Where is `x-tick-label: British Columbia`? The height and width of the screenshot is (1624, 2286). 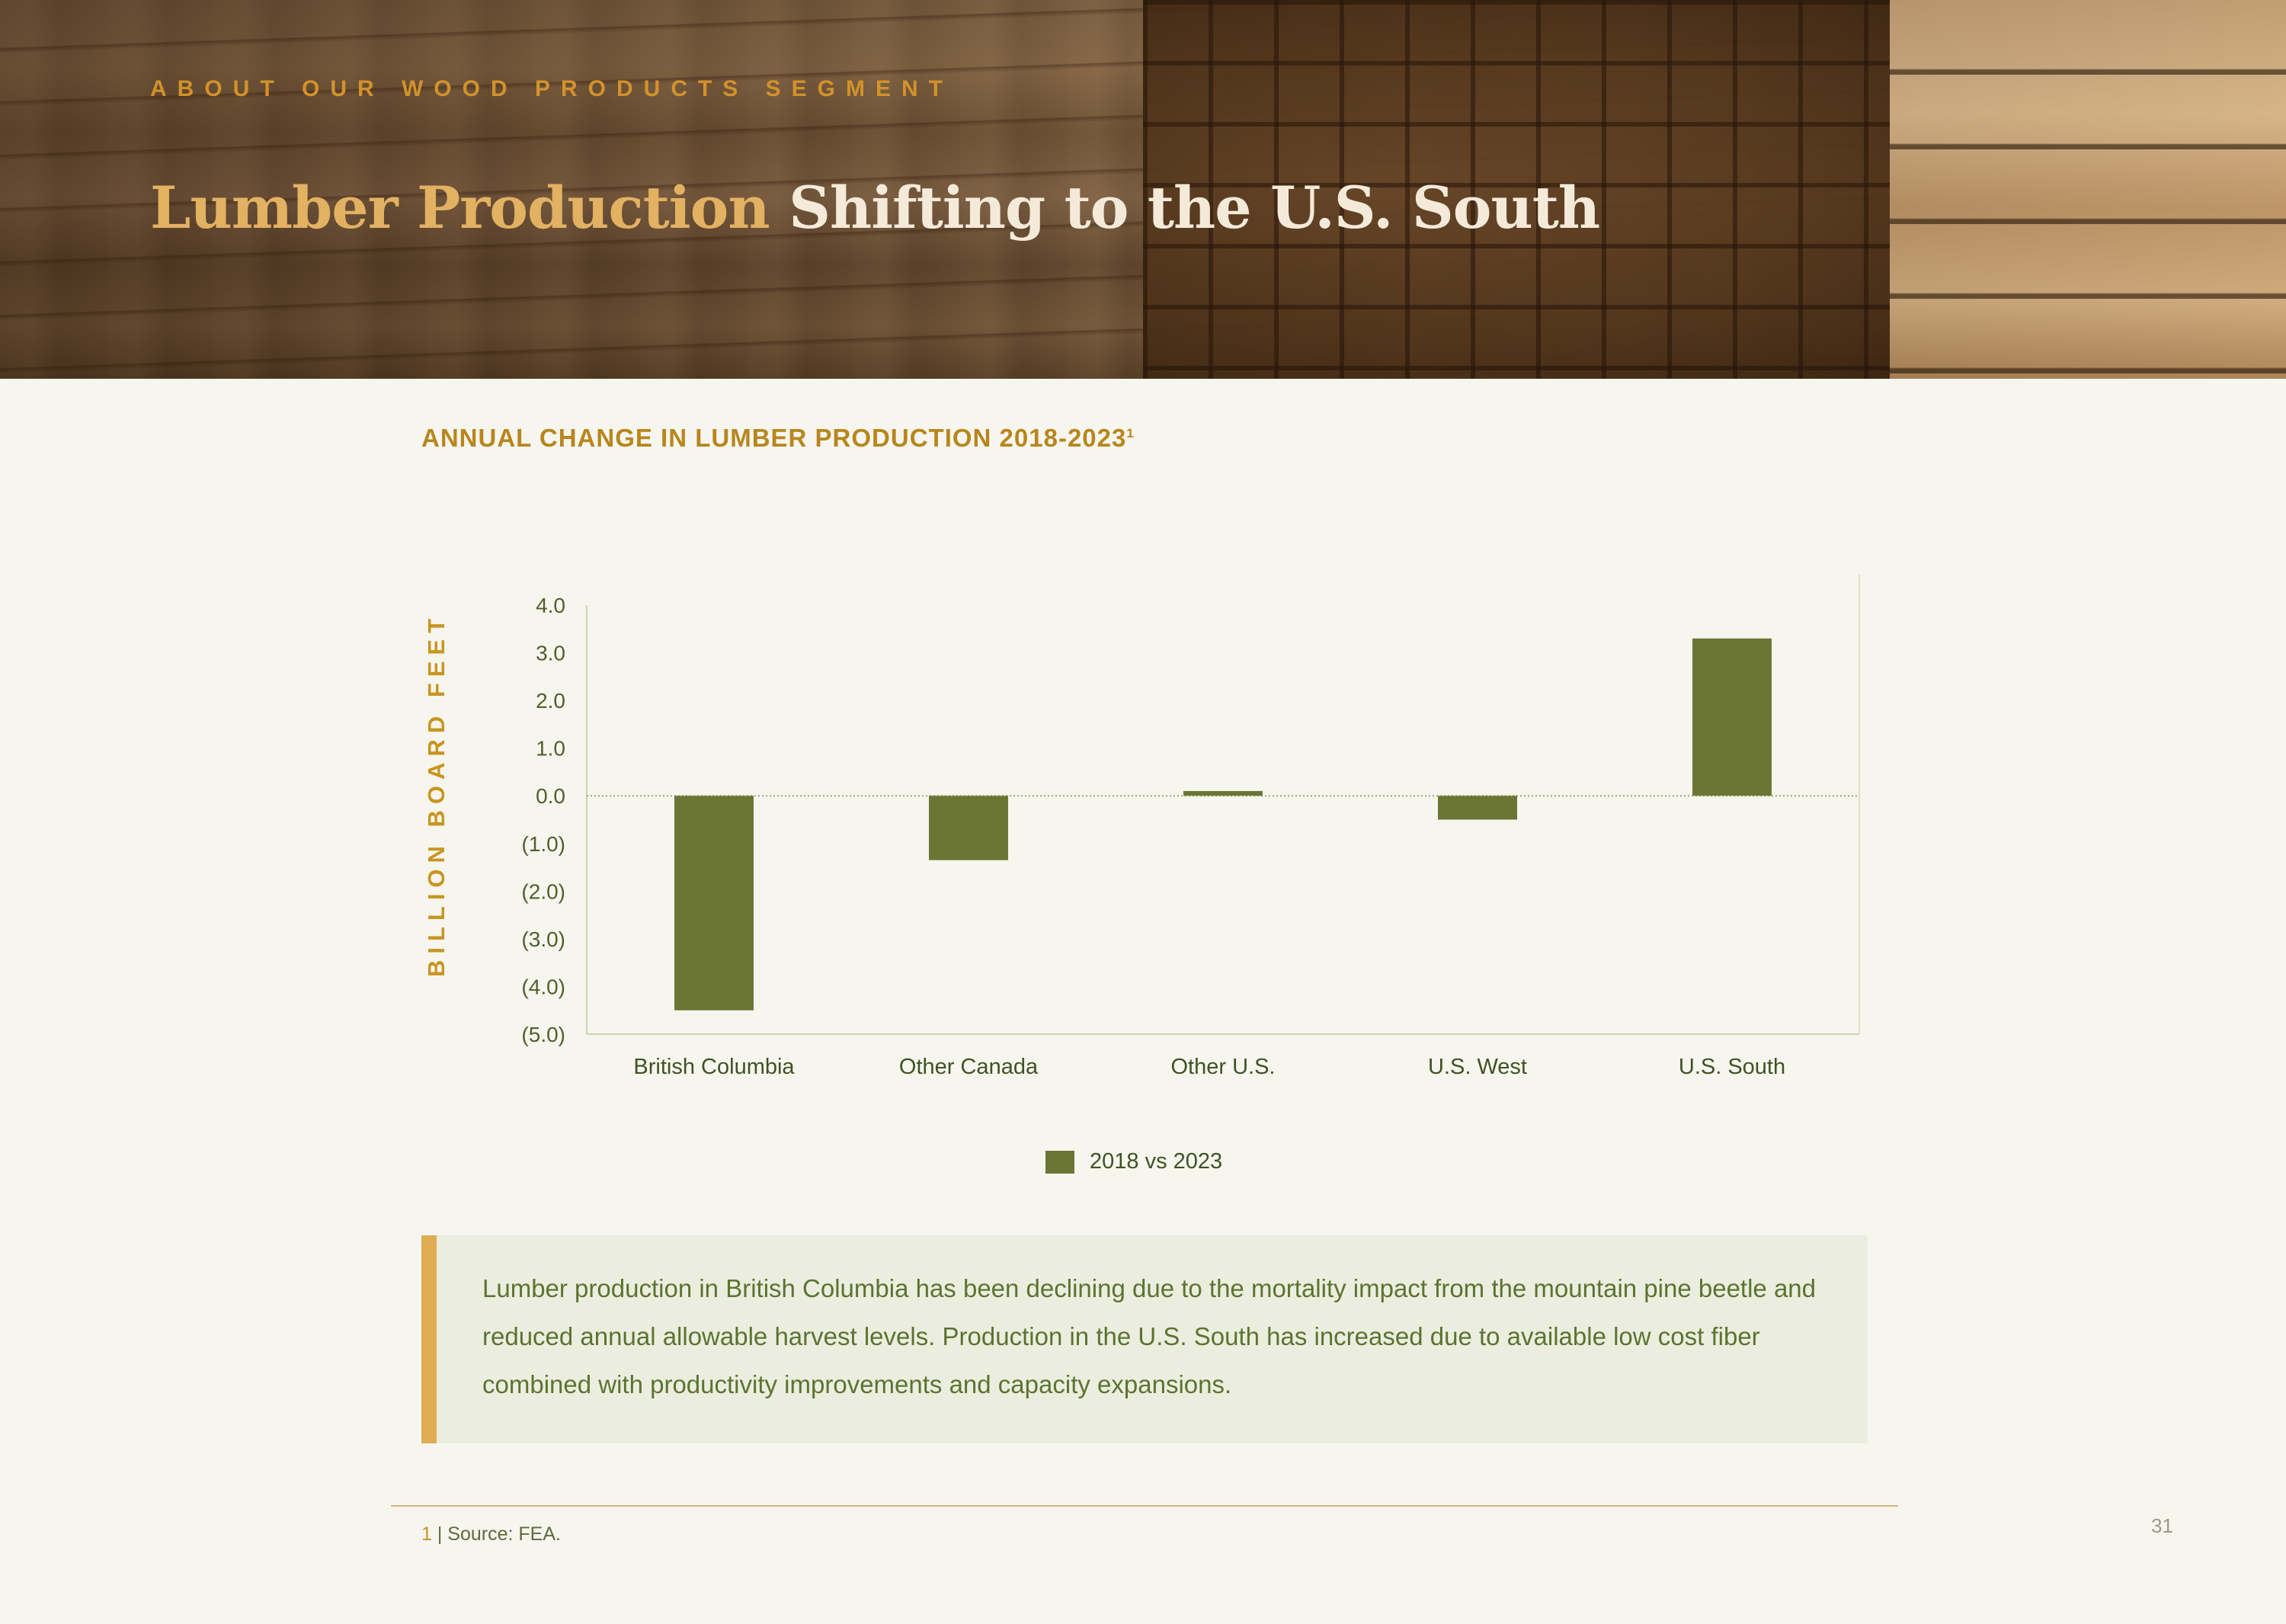
x-tick-label: British Columbia is located at coordinates (714, 1067).